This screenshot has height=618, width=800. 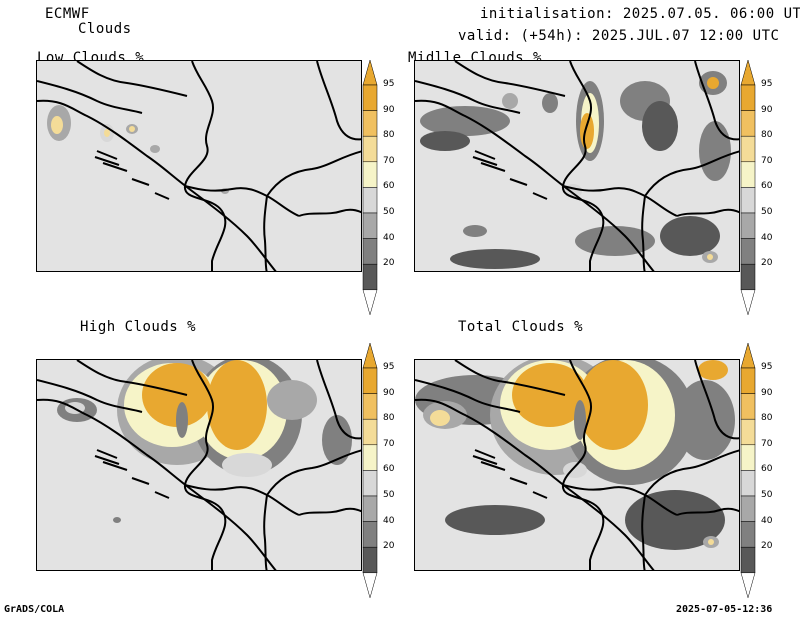 I want to click on valid-time: valid: (+54h): 2025.JUL.07 12:00 UTC, so click(x=619, y=36).